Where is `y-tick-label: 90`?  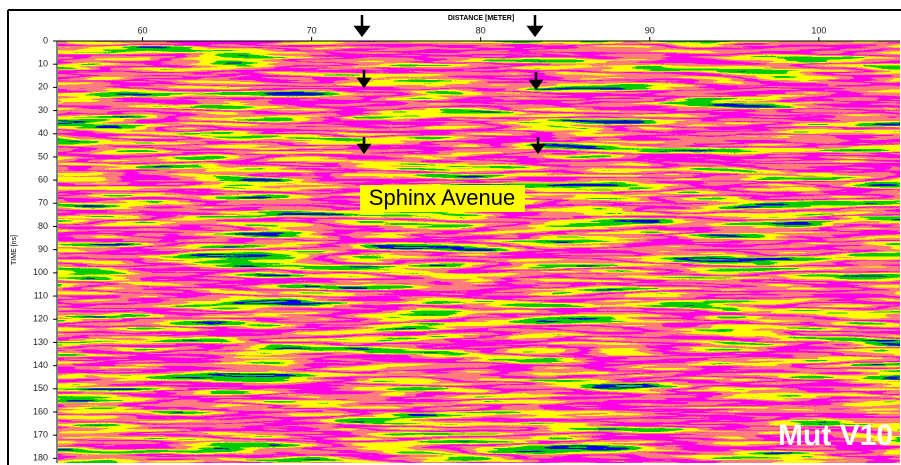 y-tick-label: 90 is located at coordinates (43, 249).